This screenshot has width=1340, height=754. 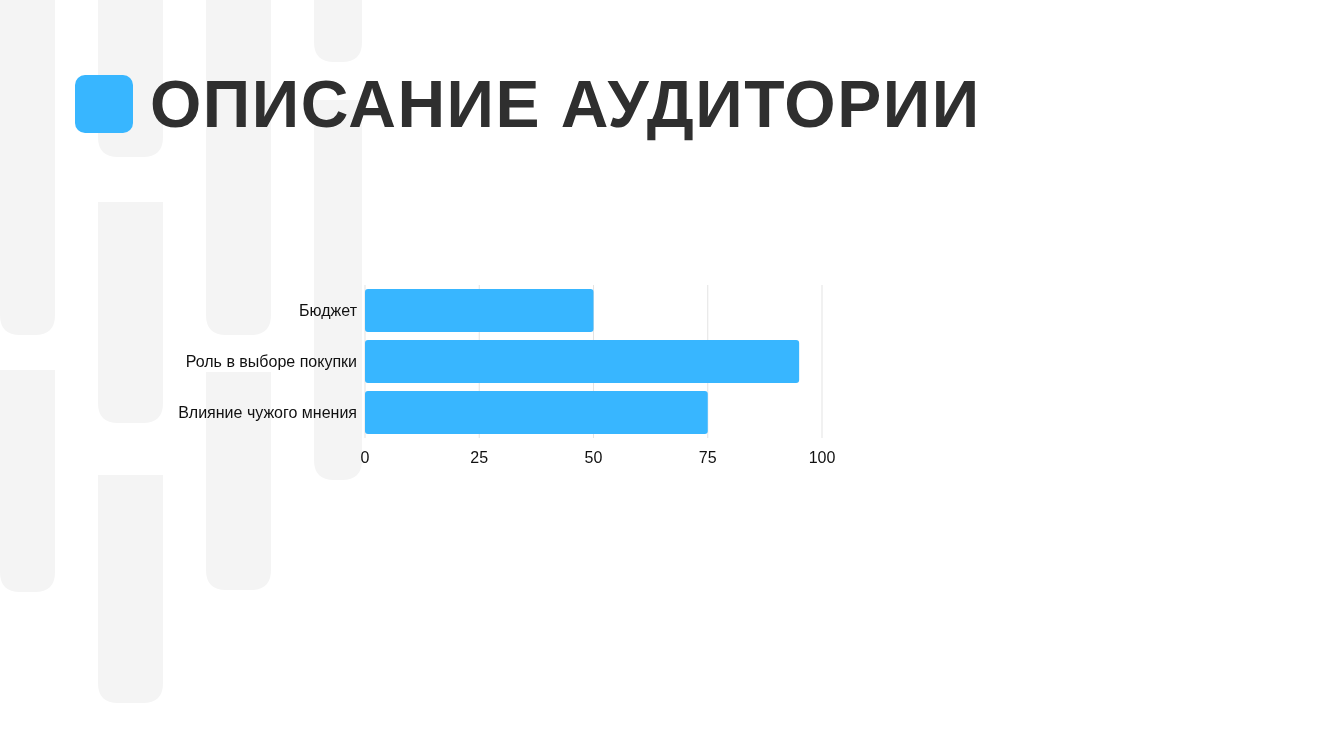 I want to click on y-tick-label: Бюджет, so click(x=328, y=311).